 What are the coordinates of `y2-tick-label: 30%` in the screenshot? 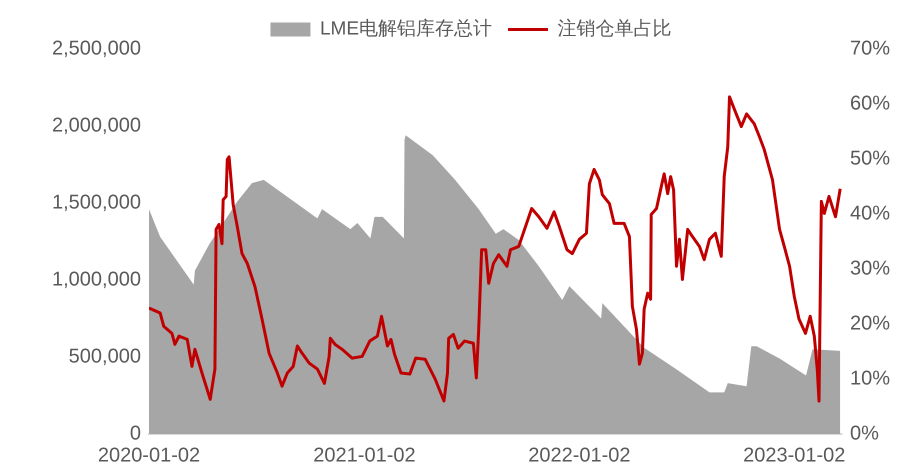 It's located at (870, 269).